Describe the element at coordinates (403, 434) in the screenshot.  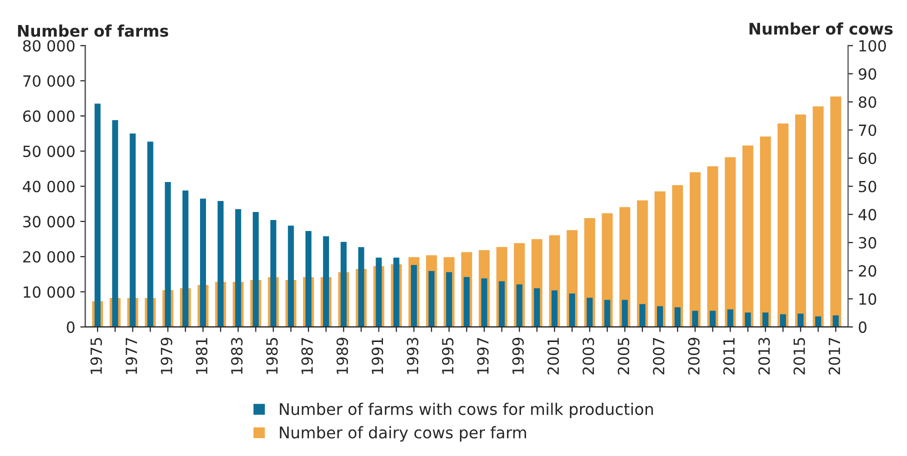
I see `legend-label: Number of dairy cows per farm` at that location.